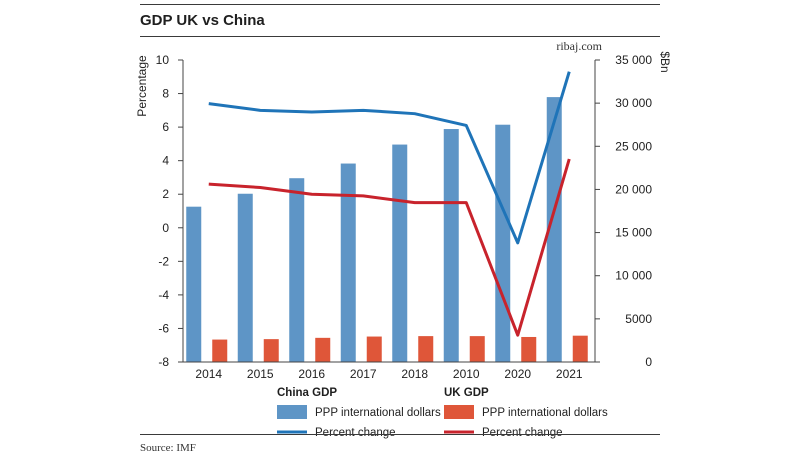 The height and width of the screenshot is (462, 800). I want to click on x-tick-label: 2015, so click(260, 374).